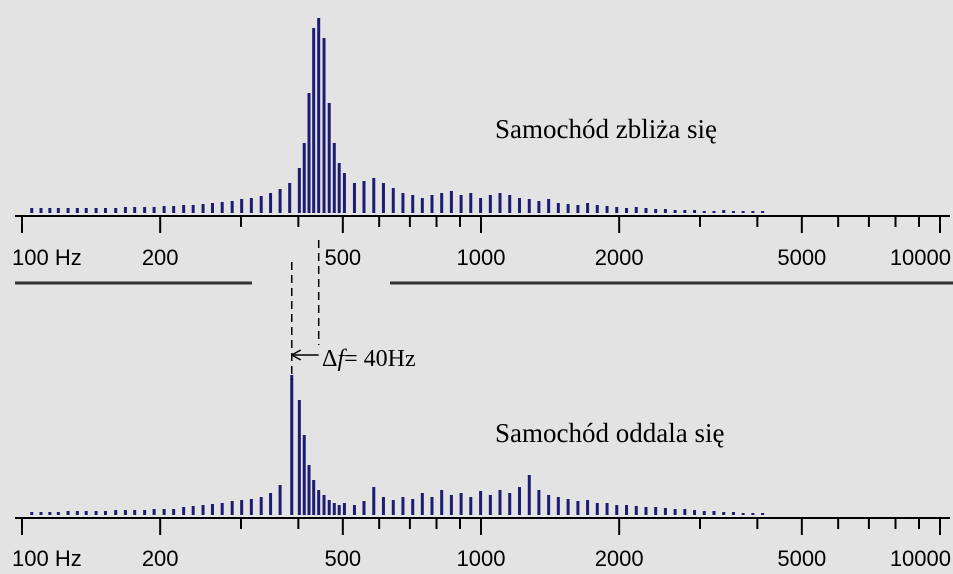  Describe the element at coordinates (160, 558) in the screenshot. I see `x-tick-label: 200` at that location.